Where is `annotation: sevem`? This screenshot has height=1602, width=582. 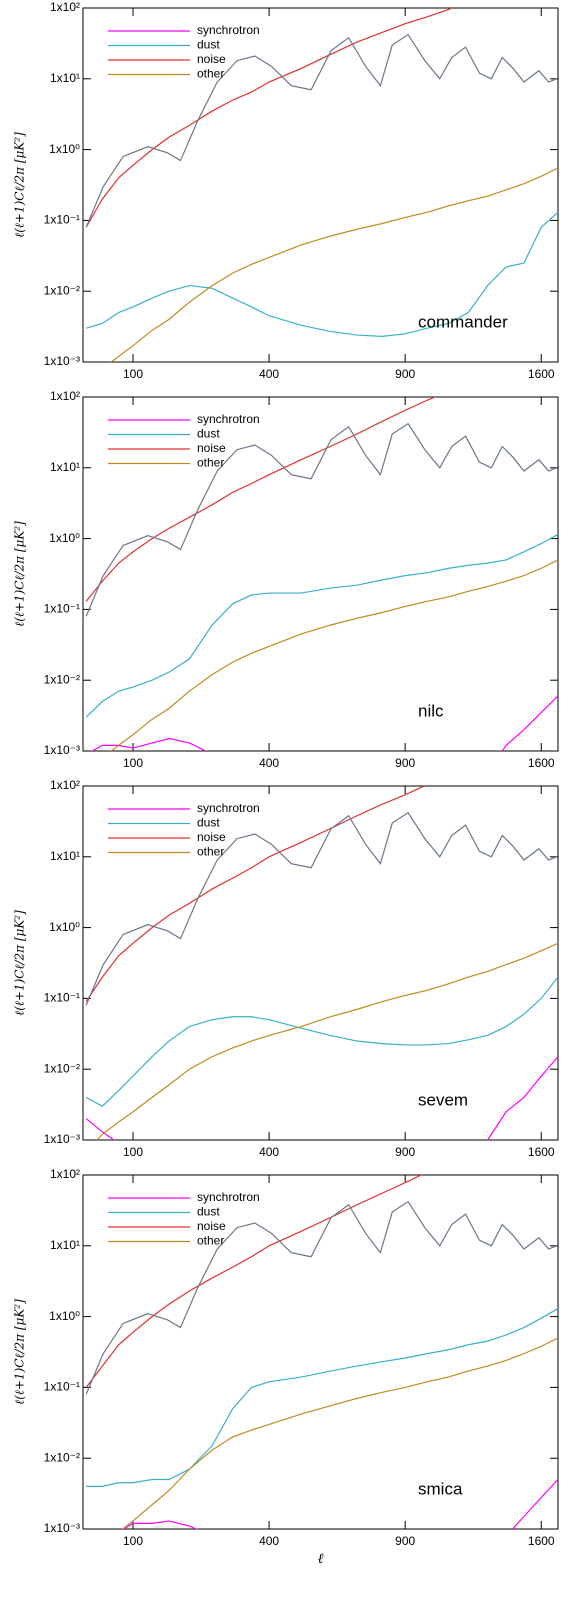 annotation: sevem is located at coordinates (443, 1099).